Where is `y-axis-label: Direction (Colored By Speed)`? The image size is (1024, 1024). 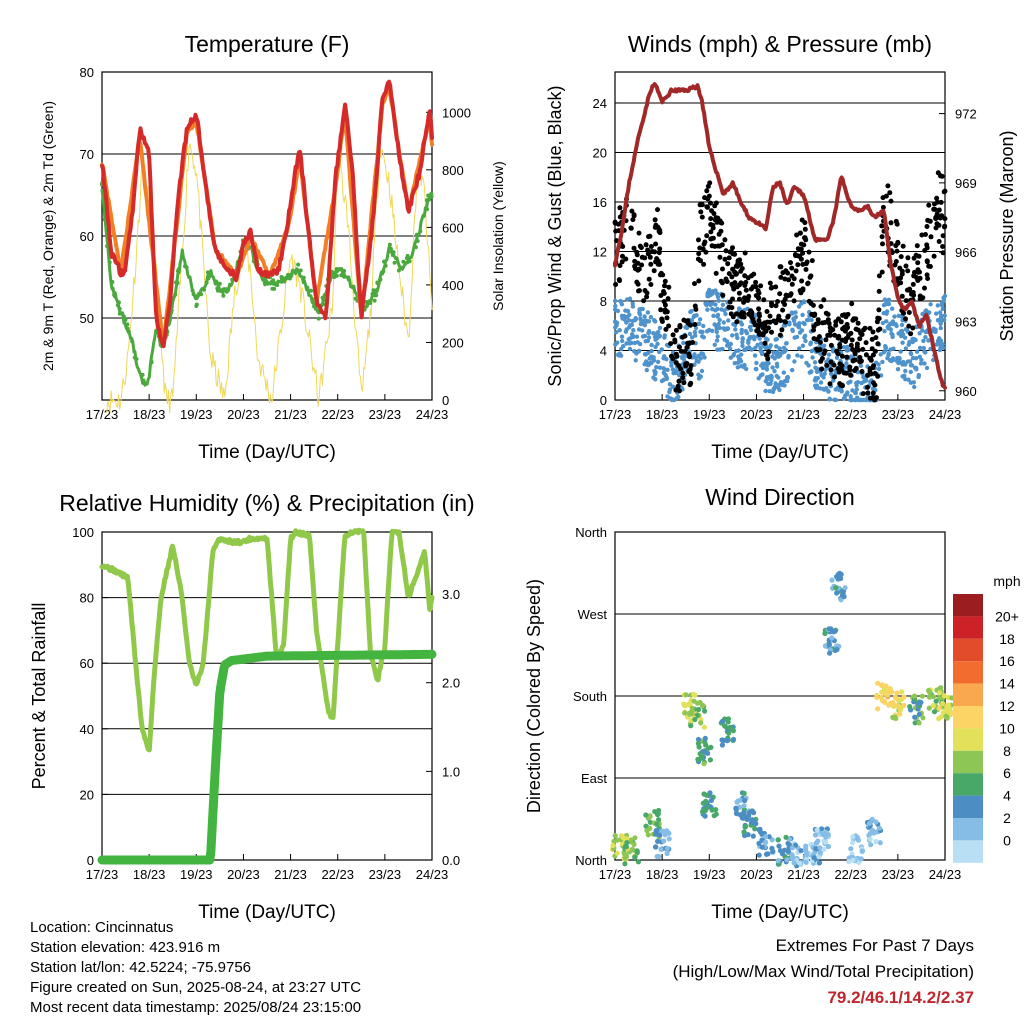 y-axis-label: Direction (Colored By Speed) is located at coordinates (534, 696).